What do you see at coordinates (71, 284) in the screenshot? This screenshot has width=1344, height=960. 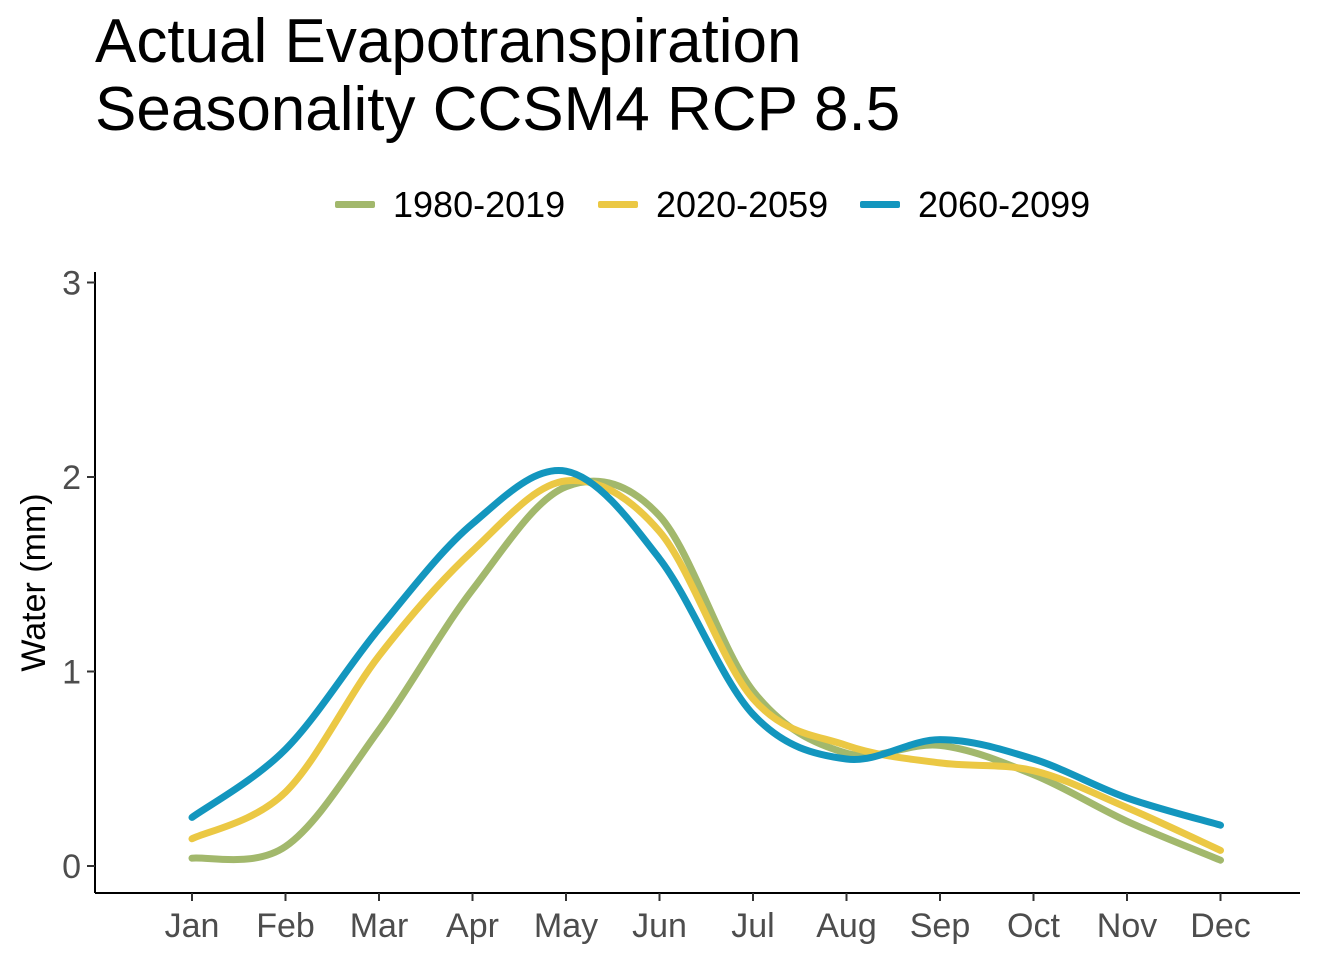 I see `y-tick-label: 3` at bounding box center [71, 284].